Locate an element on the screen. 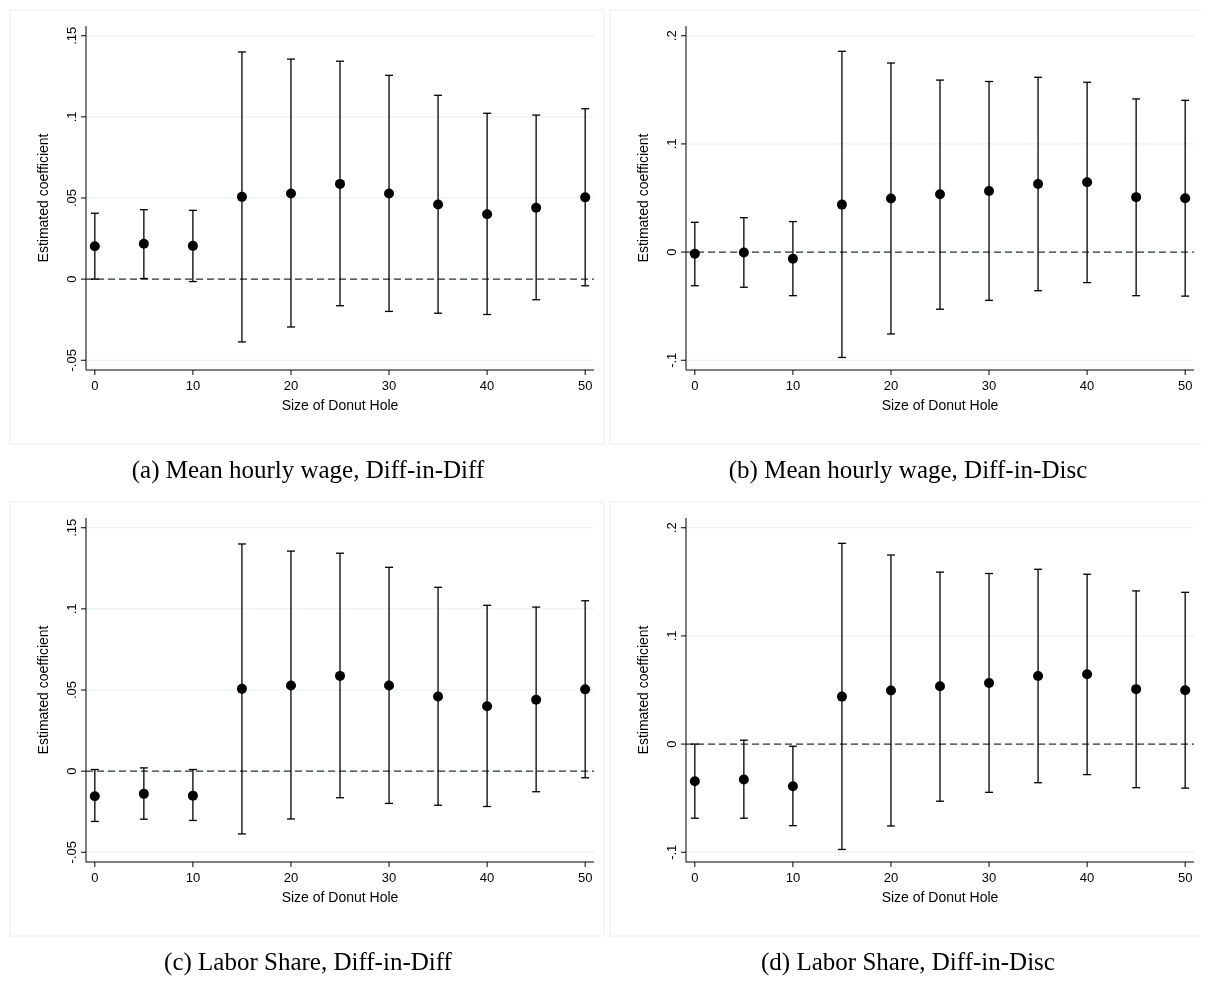  text: (b) Mean hourly wage, Diff-in-Disc is located at coordinates (908, 470).